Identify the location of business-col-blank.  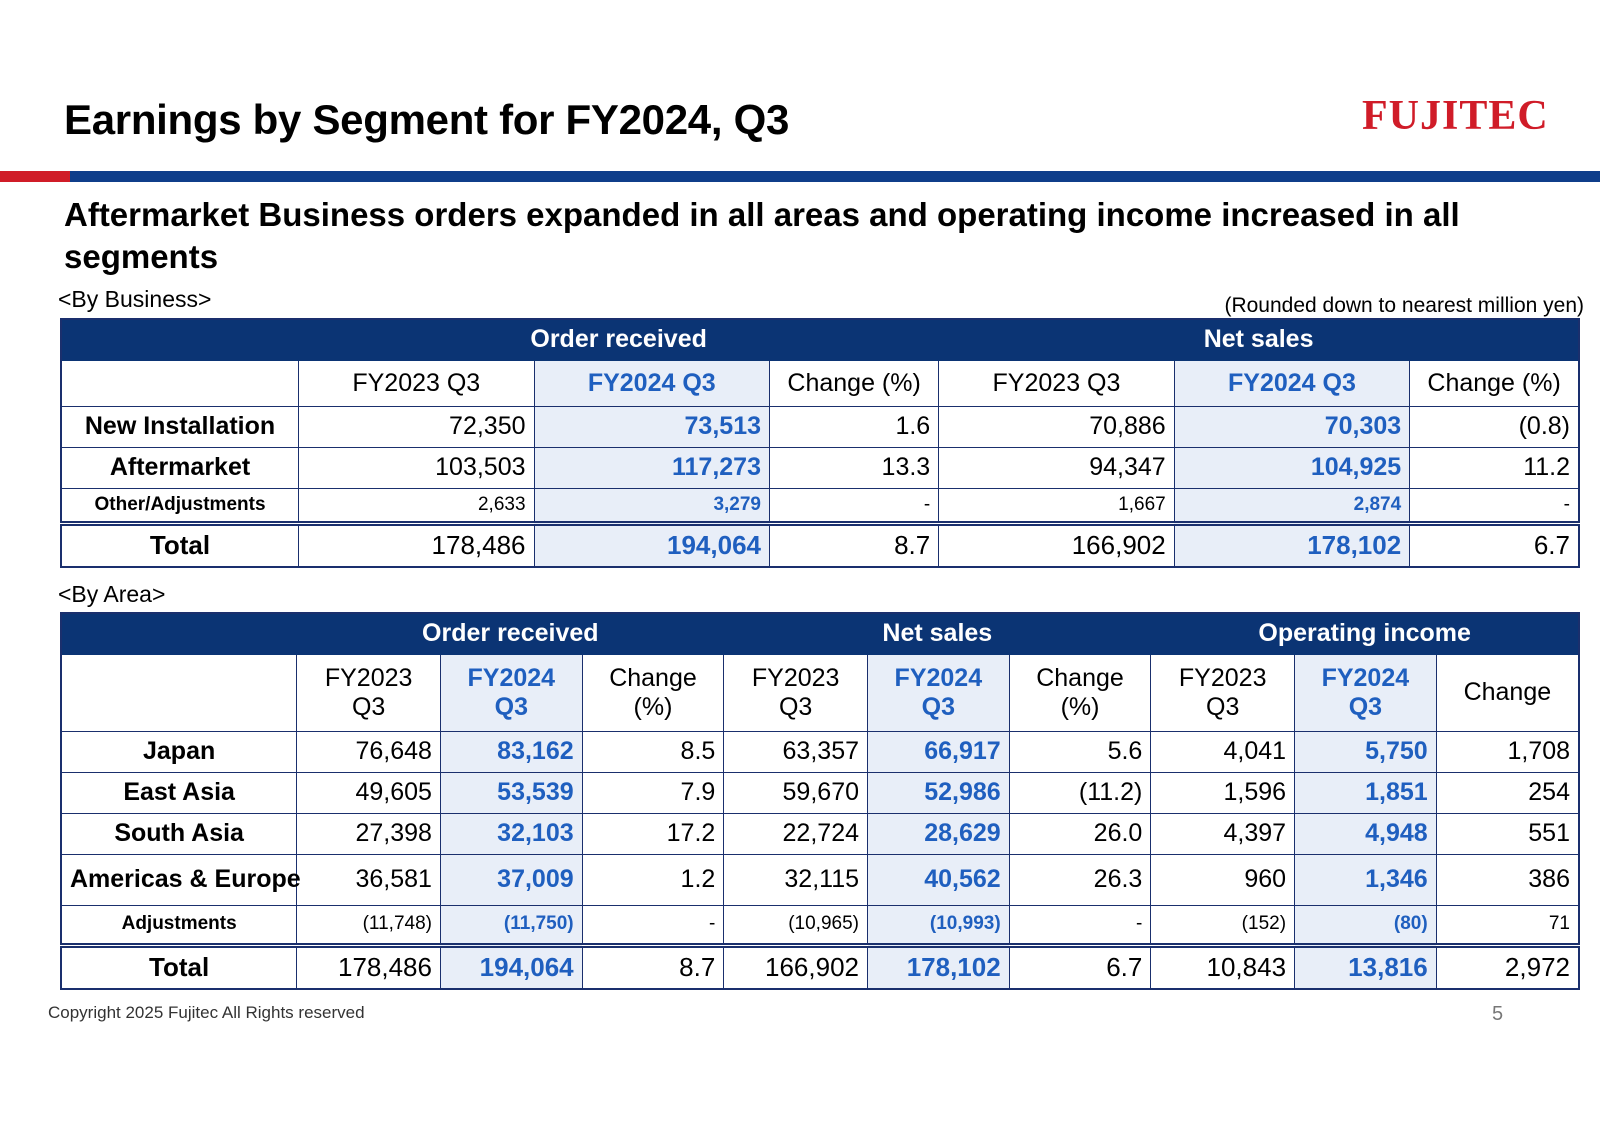
(180, 383).